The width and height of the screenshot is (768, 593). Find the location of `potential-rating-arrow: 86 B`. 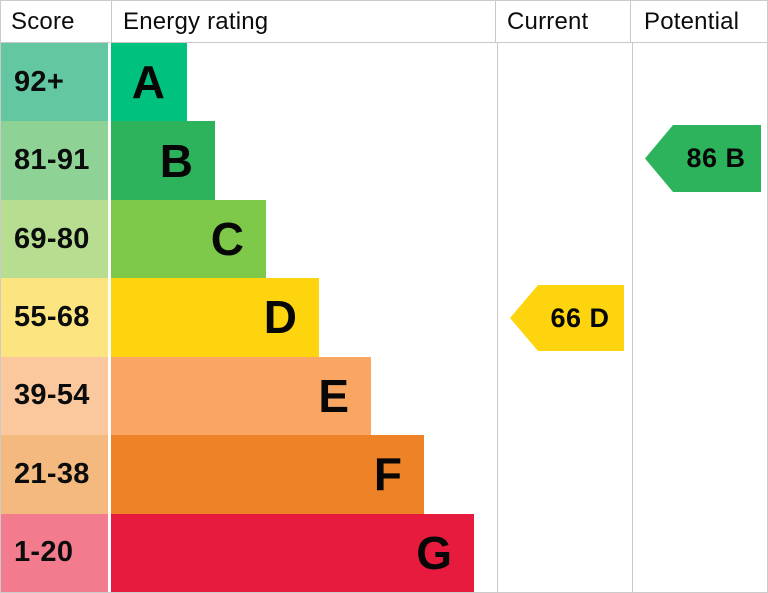

potential-rating-arrow: 86 B is located at coordinates (703, 158).